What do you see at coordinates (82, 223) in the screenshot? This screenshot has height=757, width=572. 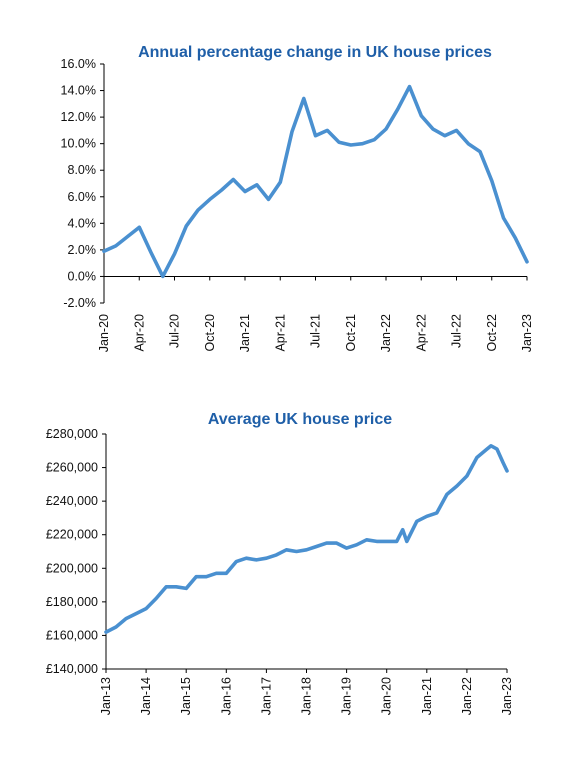 I see `y-tick-label: 4.0%` at bounding box center [82, 223].